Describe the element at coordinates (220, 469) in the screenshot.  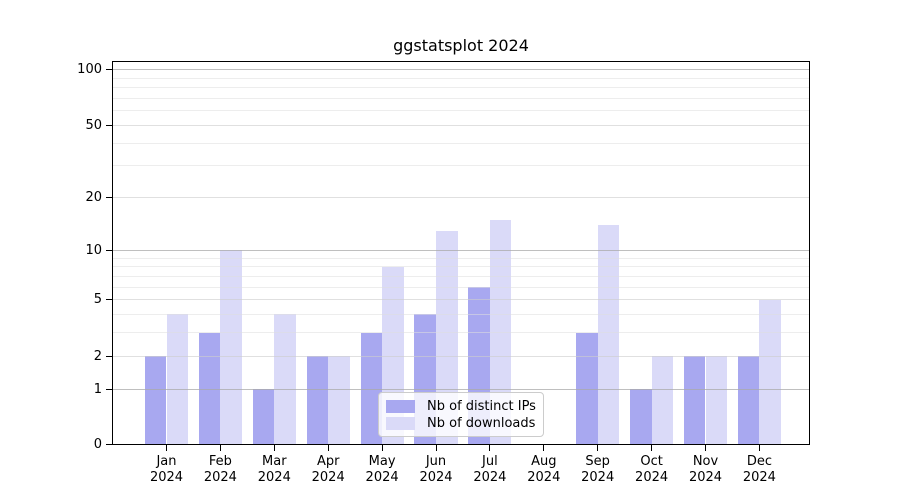
I see `x-axis-tick-label: Feb 2024` at that location.